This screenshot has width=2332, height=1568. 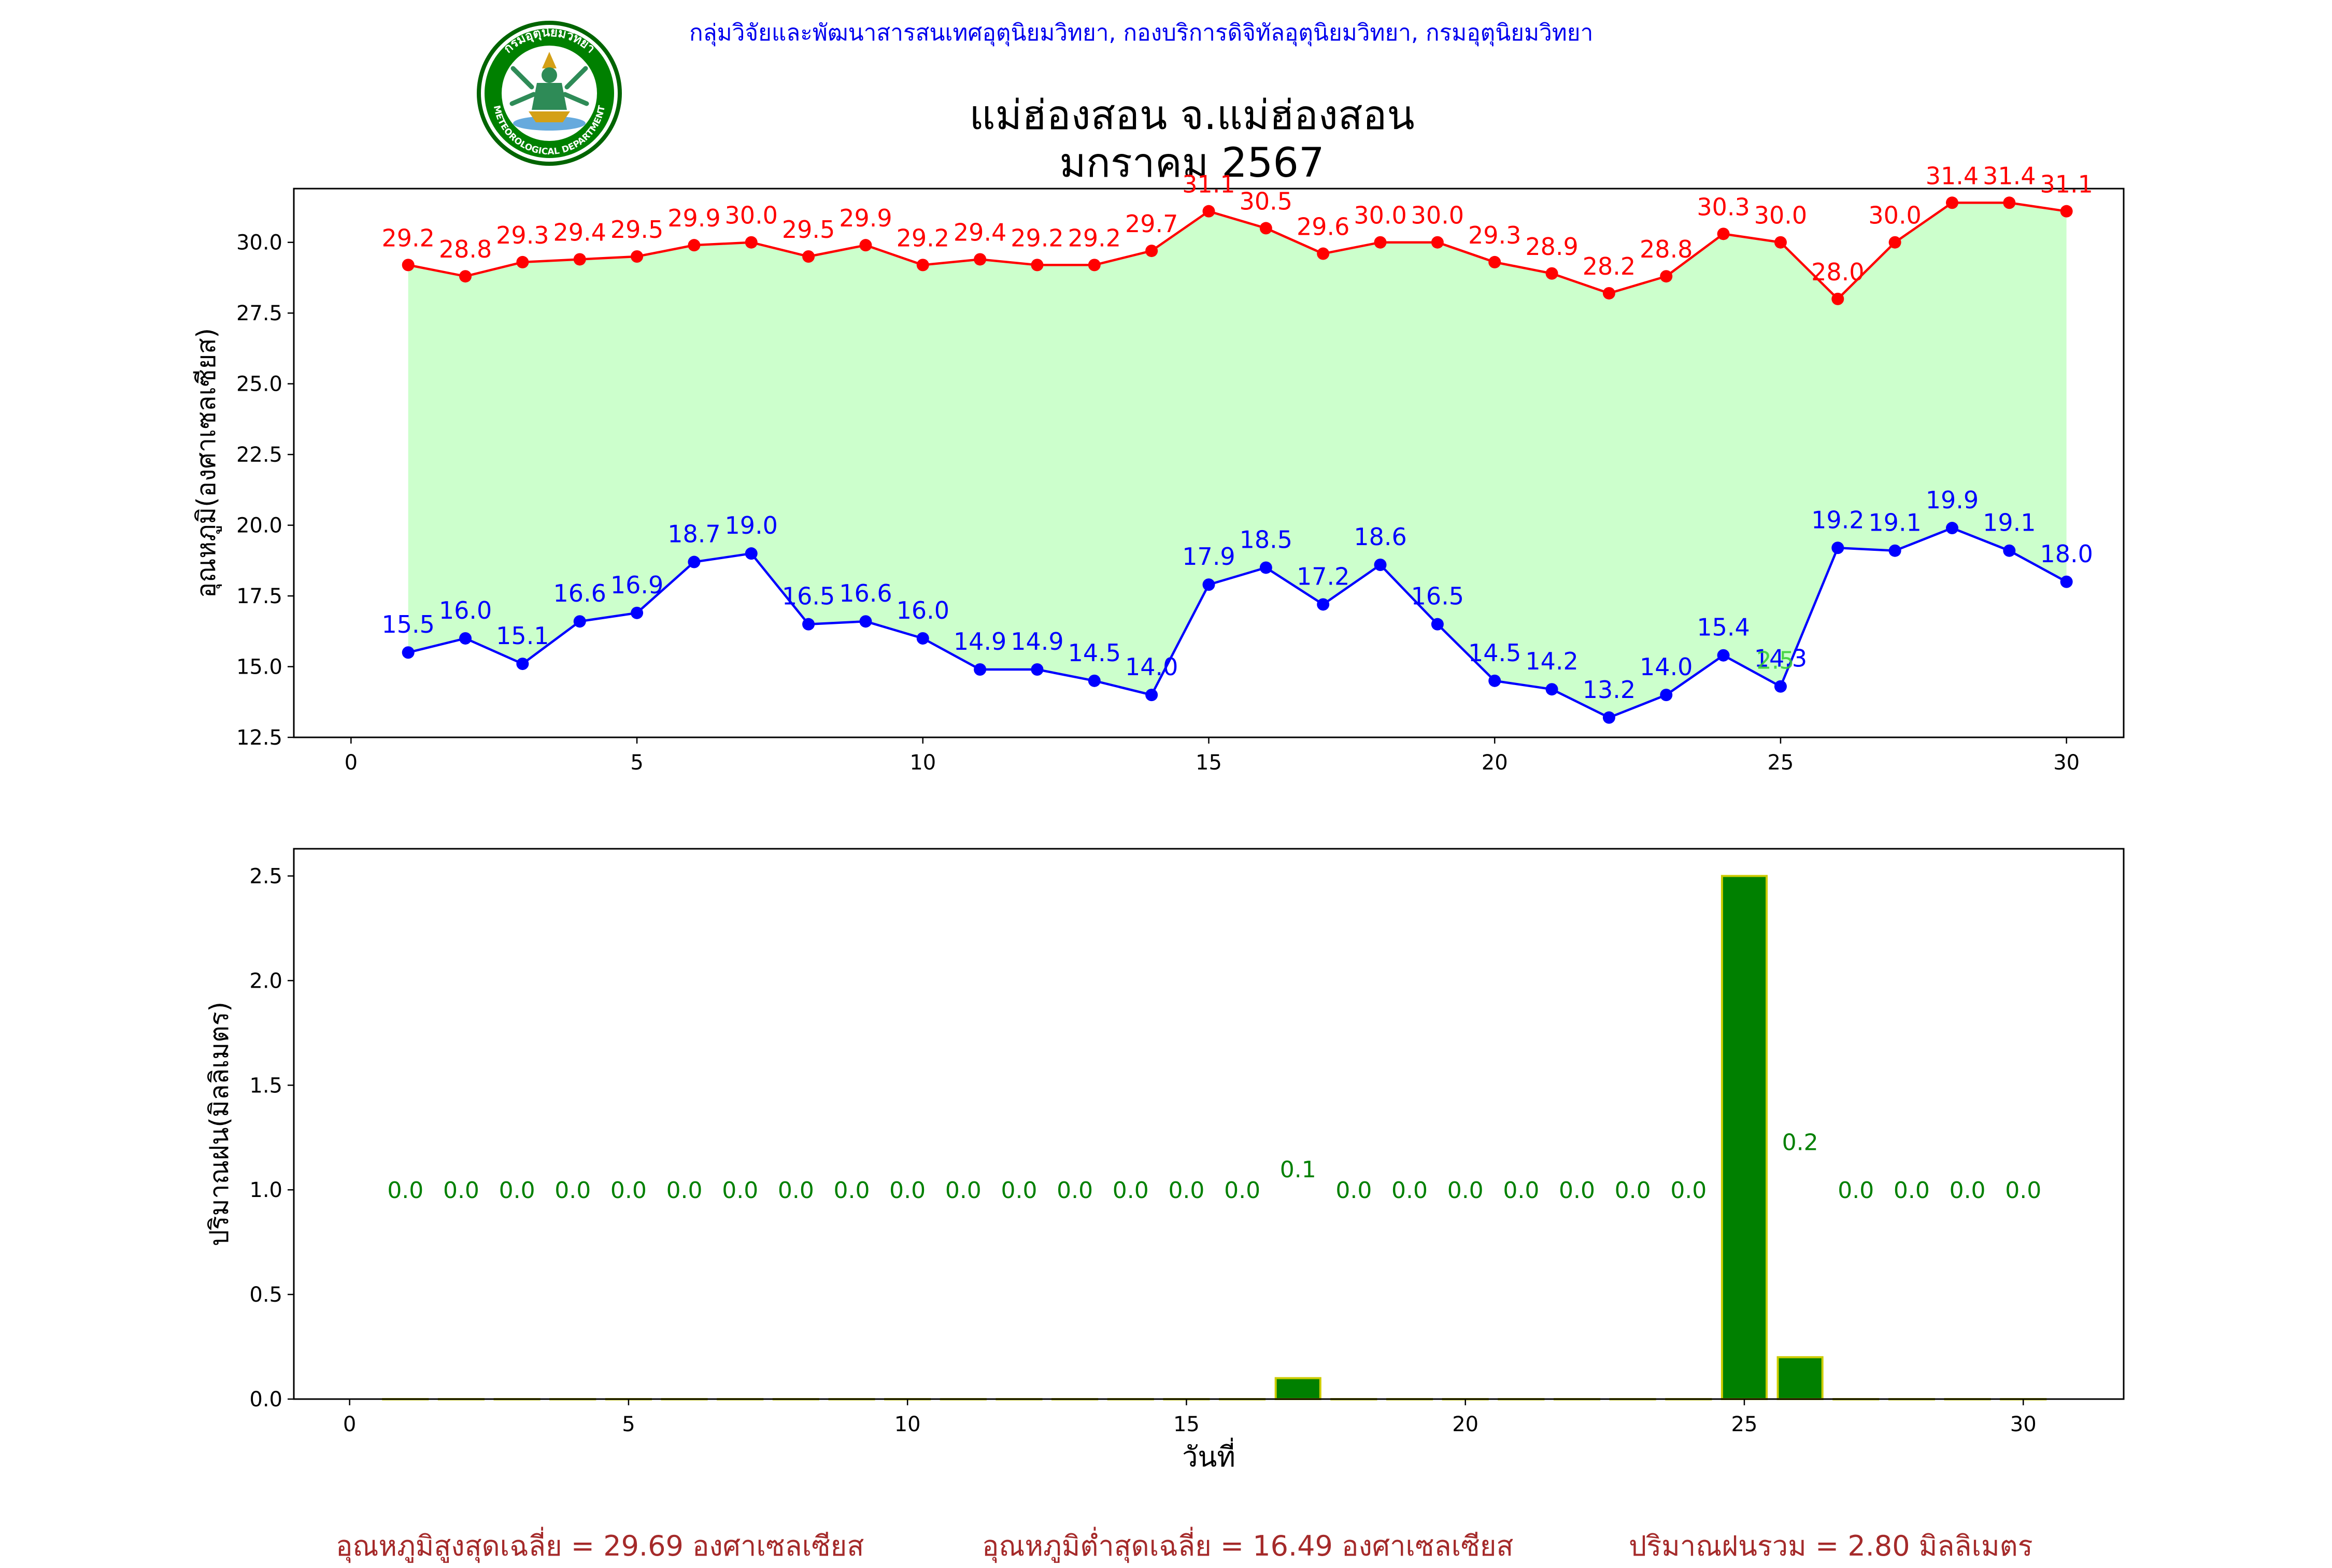 I want to click on rain-annotation-label: 2.5, so click(x=1775, y=661).